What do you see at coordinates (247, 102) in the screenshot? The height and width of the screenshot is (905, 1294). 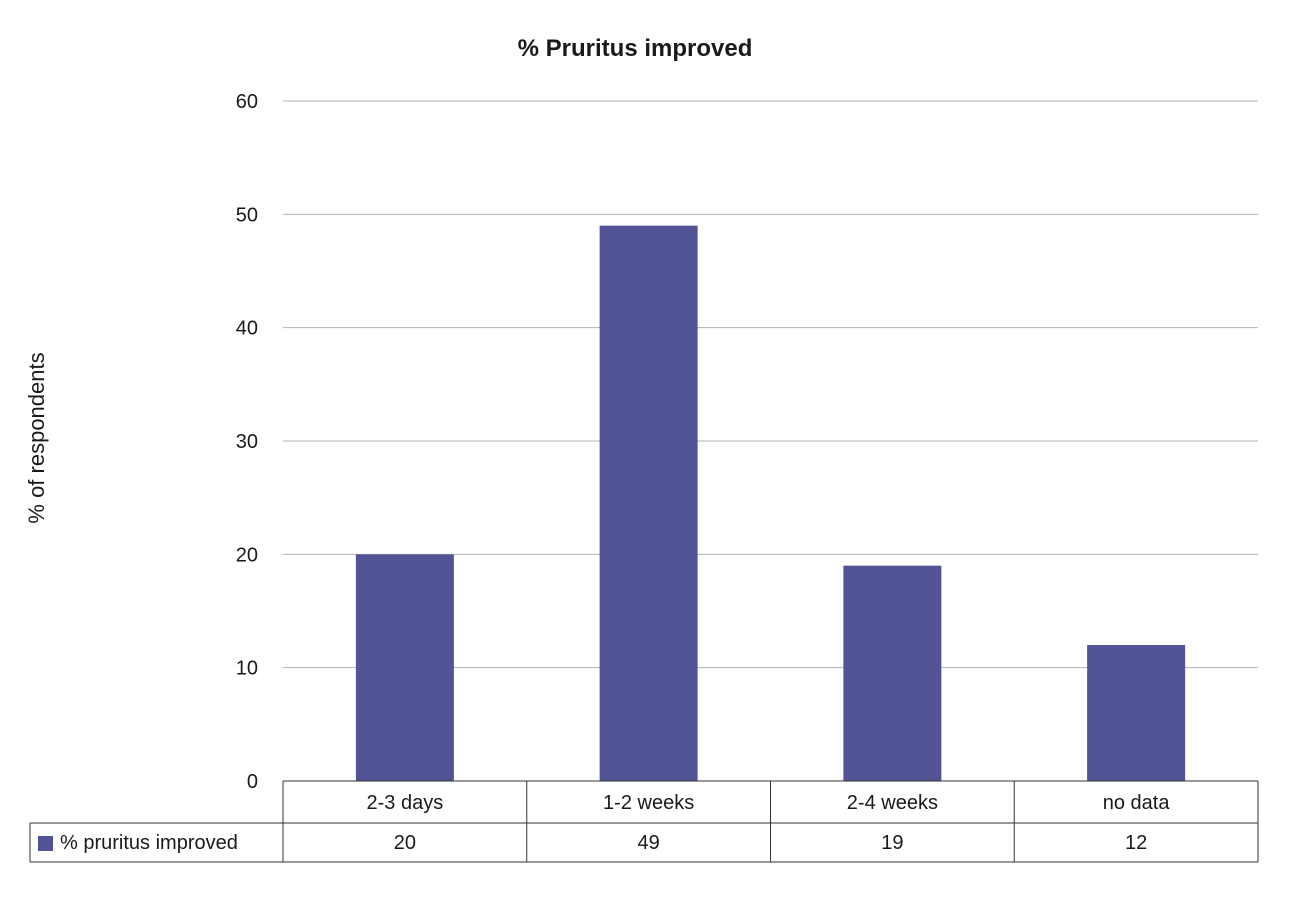 I see `y-tick-label: 60` at bounding box center [247, 102].